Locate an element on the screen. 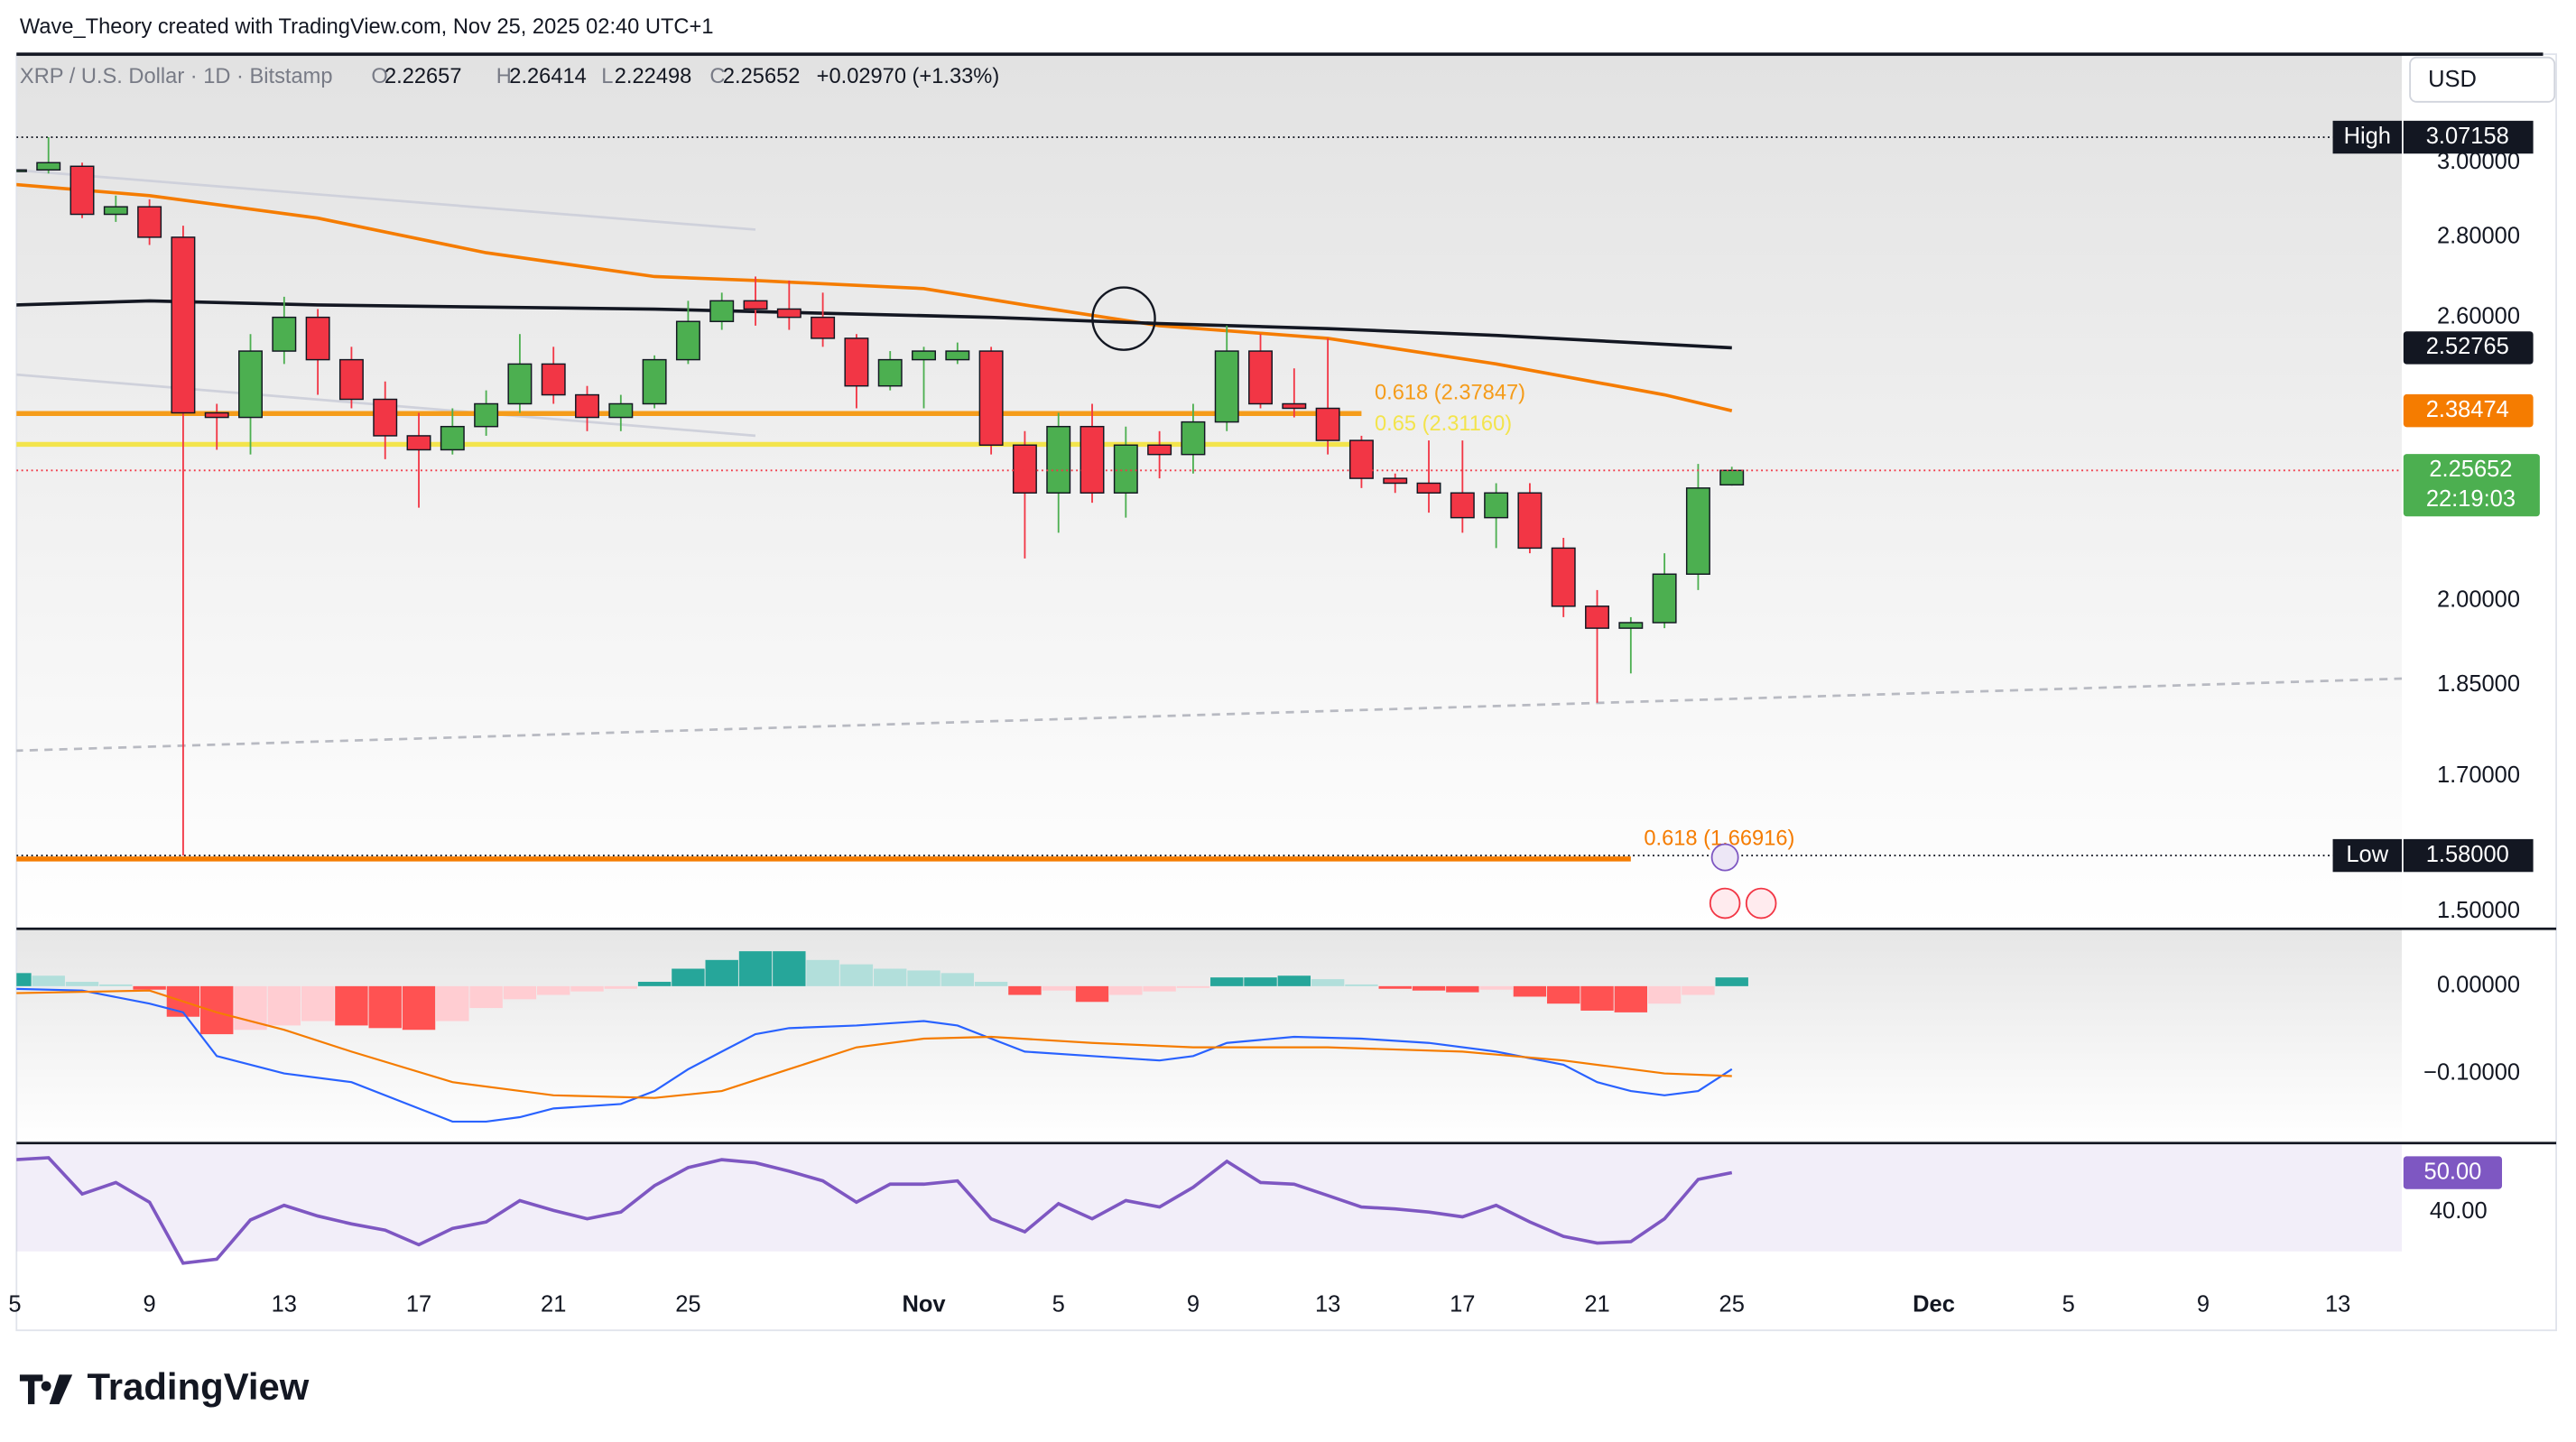 This screenshot has height=1442, width=2576. ma-value-box is located at coordinates (2468, 348).